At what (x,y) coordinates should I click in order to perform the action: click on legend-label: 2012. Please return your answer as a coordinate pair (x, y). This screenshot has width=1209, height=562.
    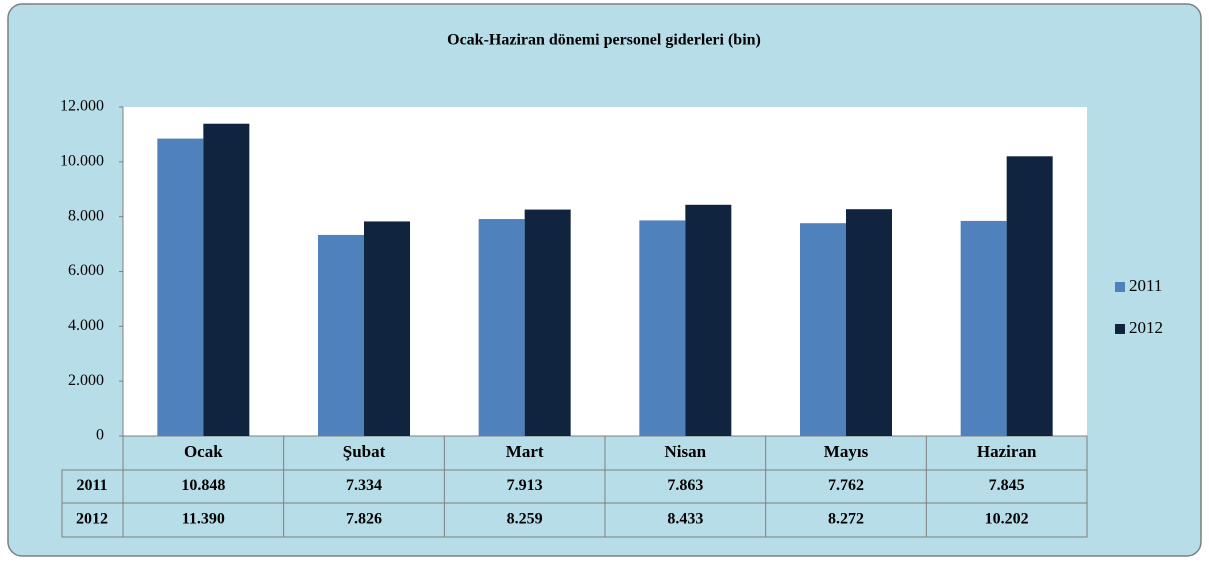
    Looking at the image, I should click on (1146, 327).